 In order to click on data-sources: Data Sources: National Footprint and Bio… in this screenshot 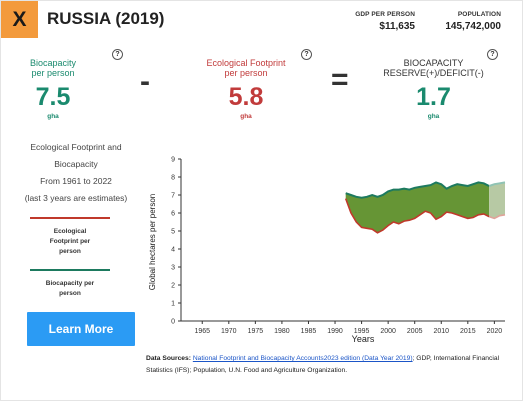, I will do `click(331, 365)`.